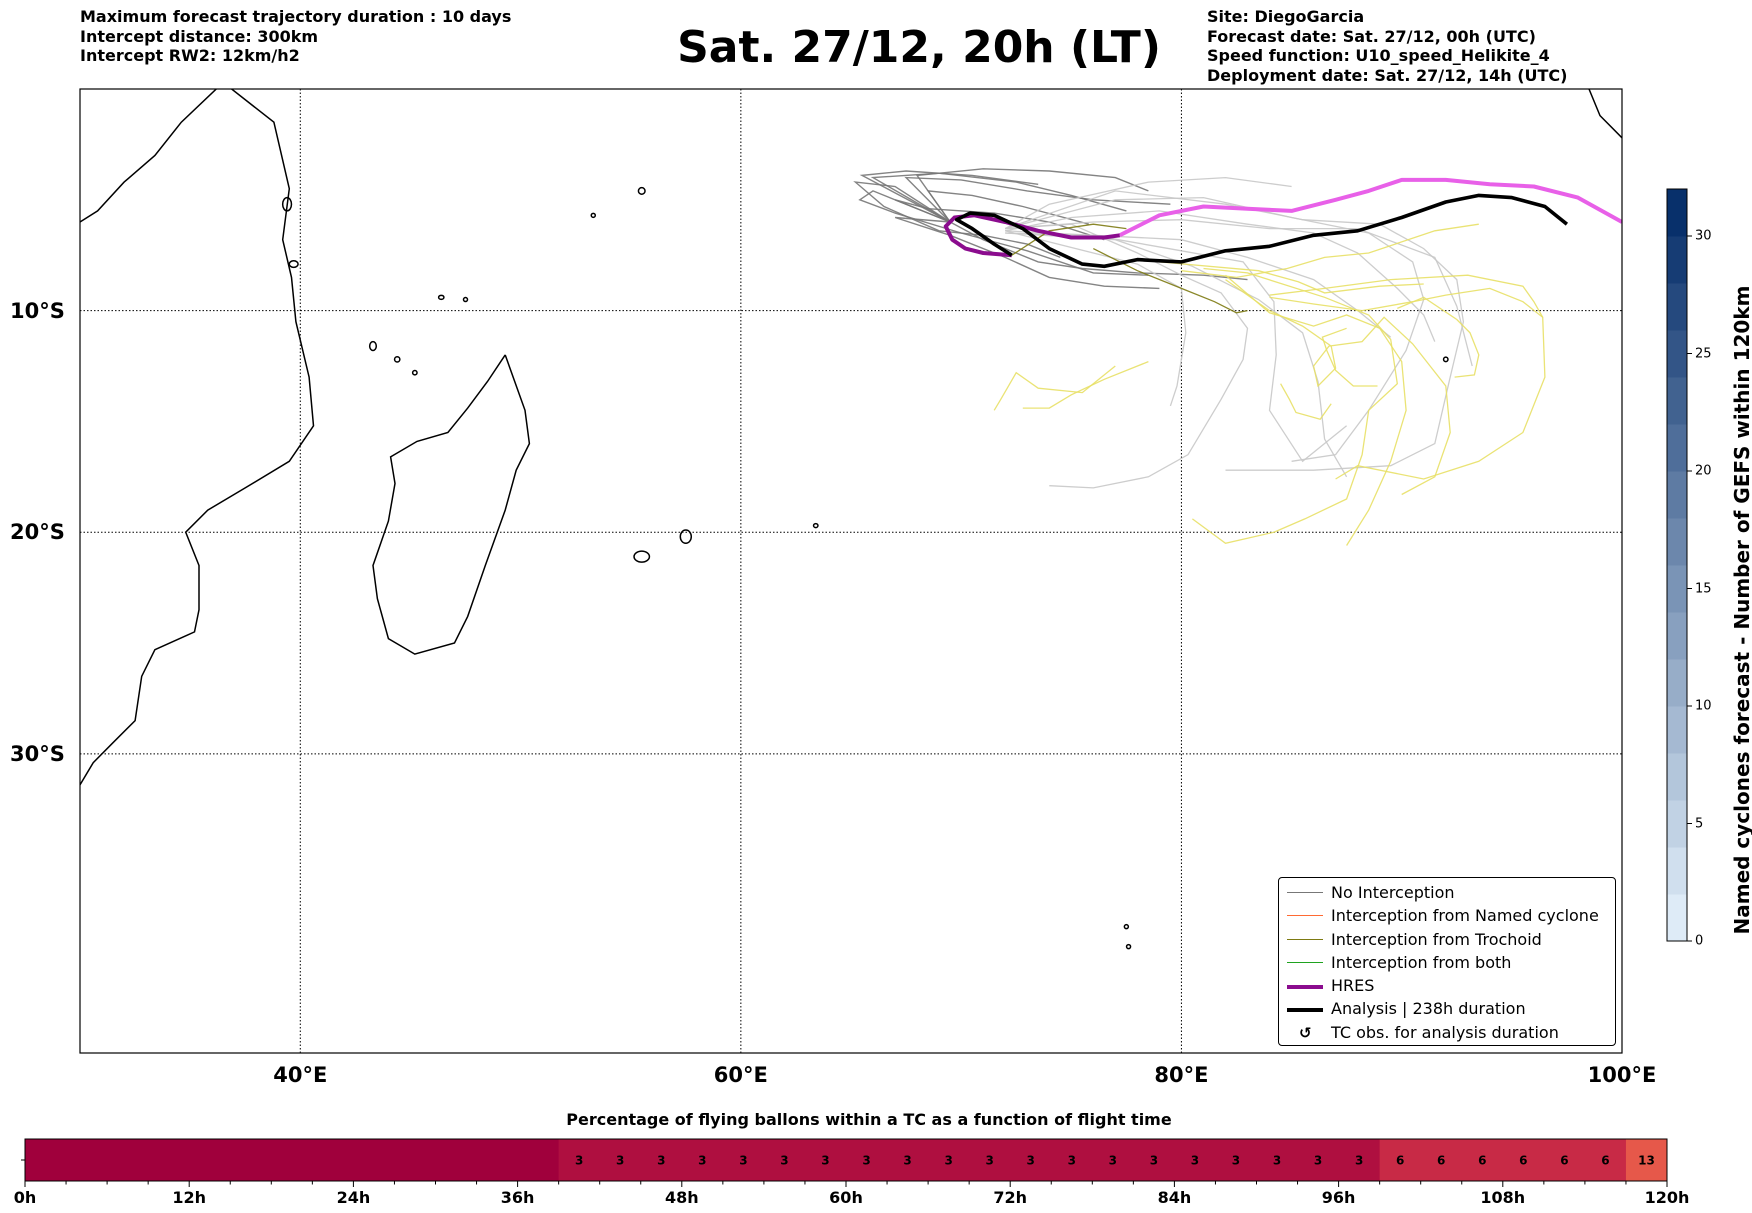 Image resolution: width=1752 pixels, height=1213 pixels. I want to click on lon-tick-label: 100°E, so click(1622, 1075).